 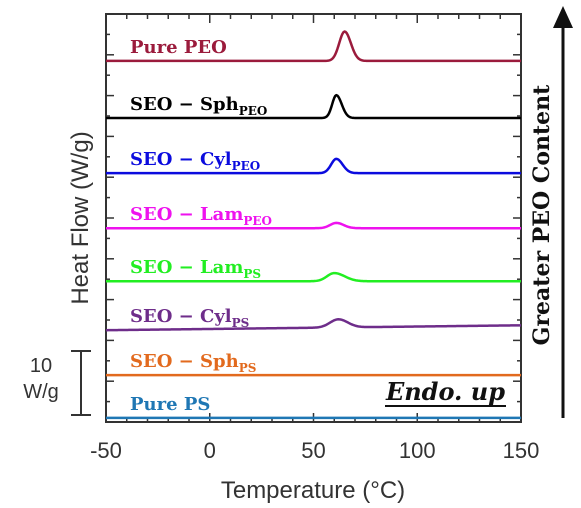 What do you see at coordinates (41, 392) in the screenshot?
I see `scale-bar-unit: W/g` at bounding box center [41, 392].